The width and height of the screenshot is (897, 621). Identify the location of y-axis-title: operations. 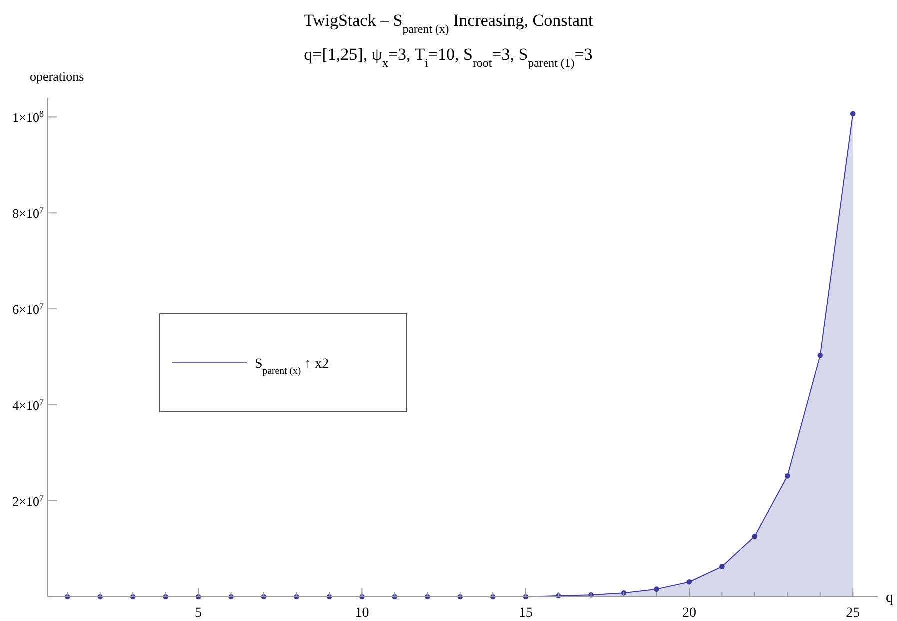
(57, 76).